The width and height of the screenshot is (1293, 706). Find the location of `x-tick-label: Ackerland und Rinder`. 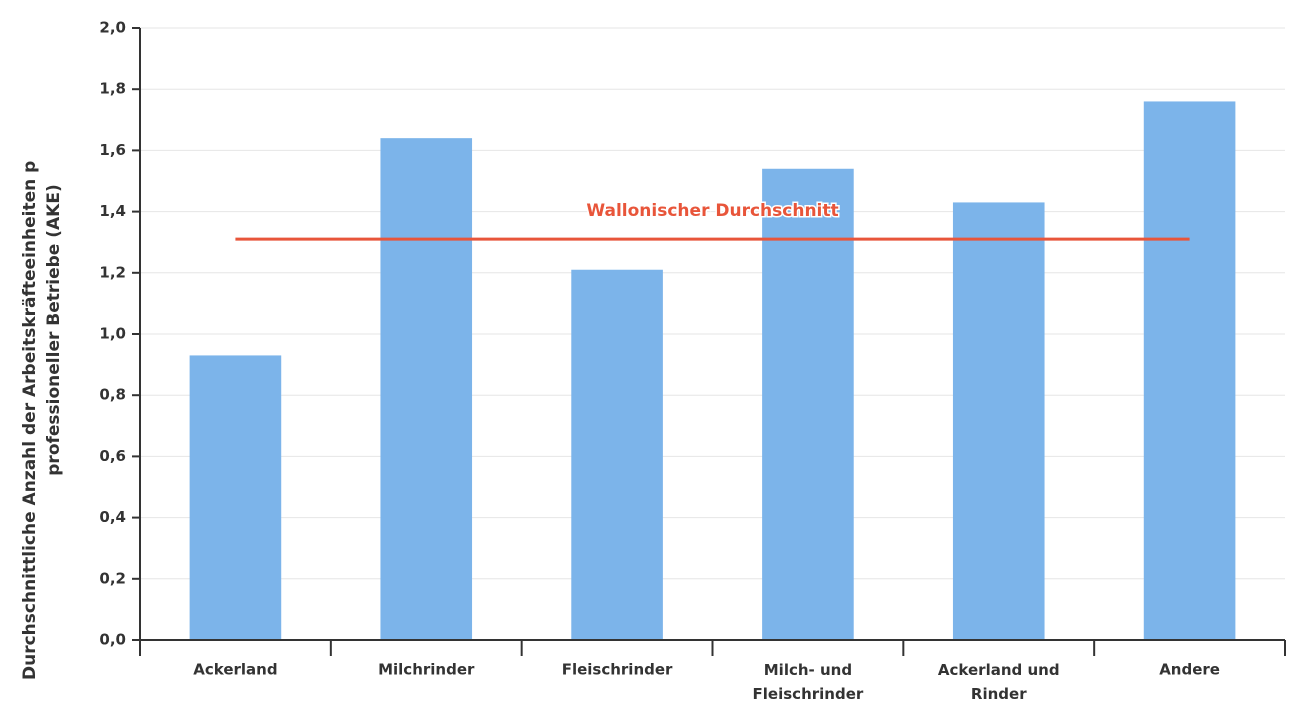

x-tick-label: Ackerland und Rinder is located at coordinates (999, 682).